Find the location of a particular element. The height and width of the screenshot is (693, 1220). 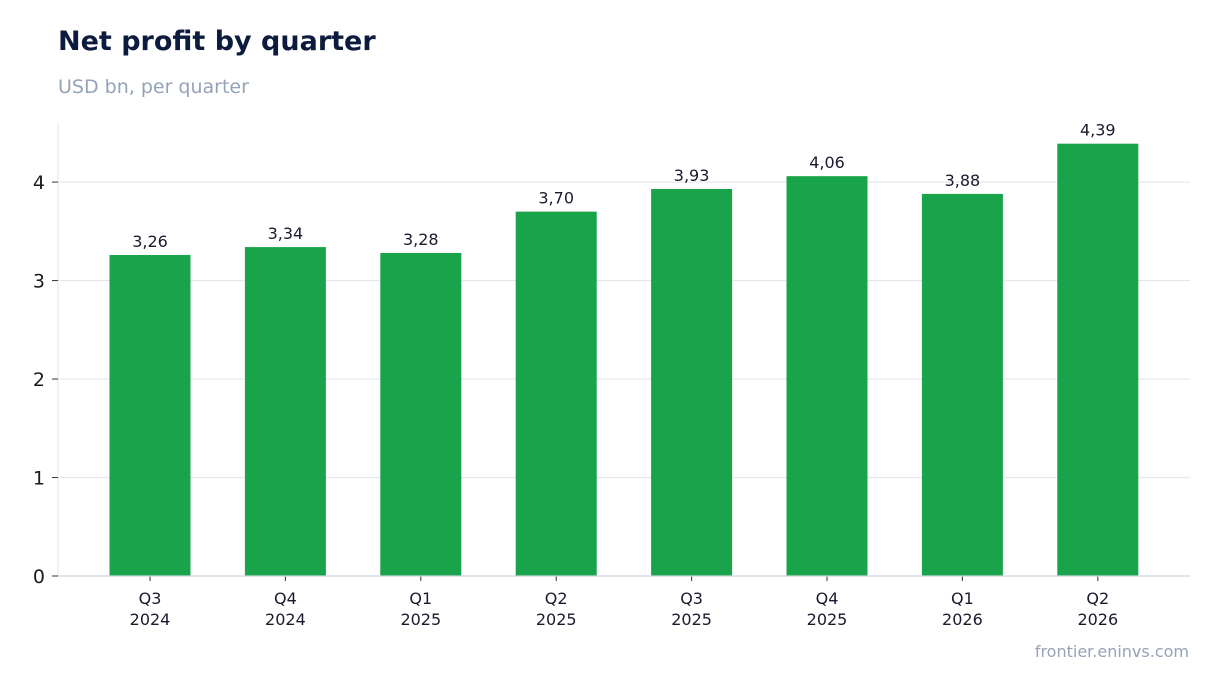

y-tick-label: 0 is located at coordinates (39, 577).